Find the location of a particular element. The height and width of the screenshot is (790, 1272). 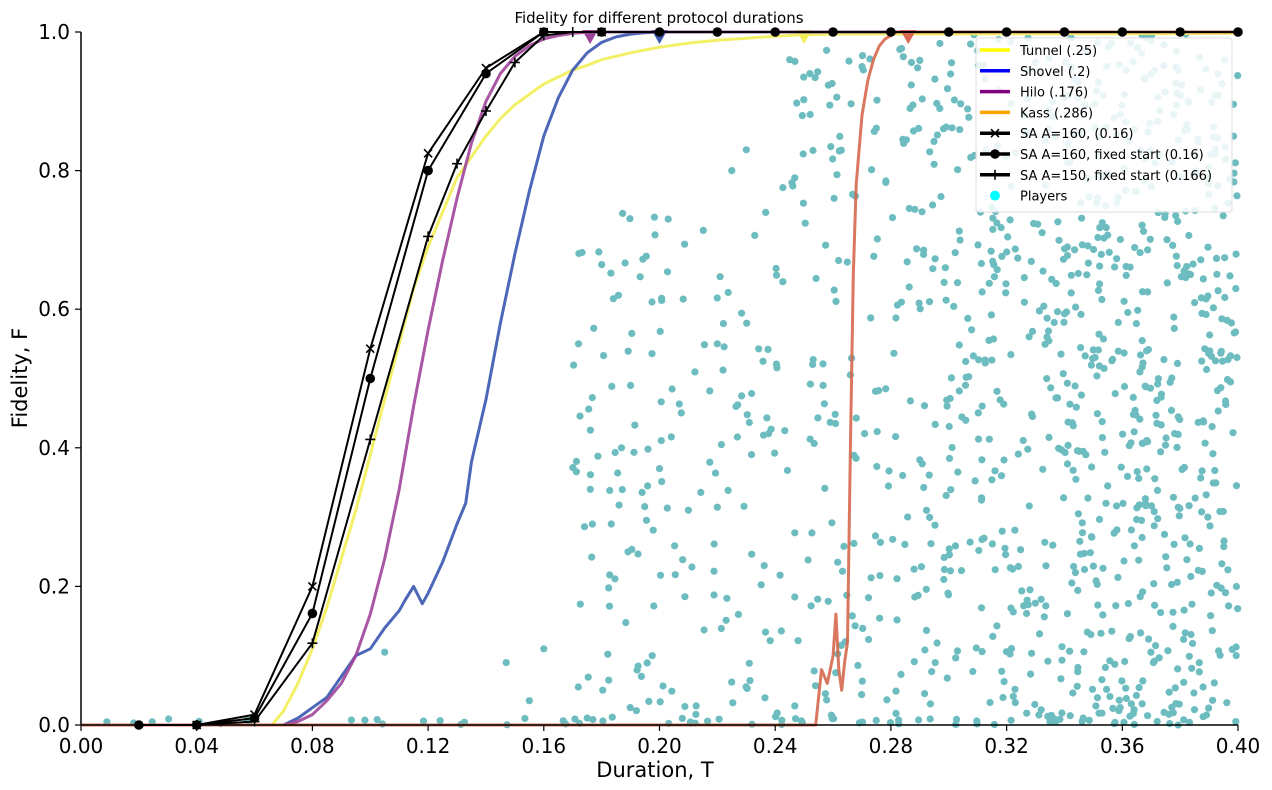

y-ticks: 0.0 0.2 0.4 0.6 0.8 1.0 is located at coordinates (59, 378).